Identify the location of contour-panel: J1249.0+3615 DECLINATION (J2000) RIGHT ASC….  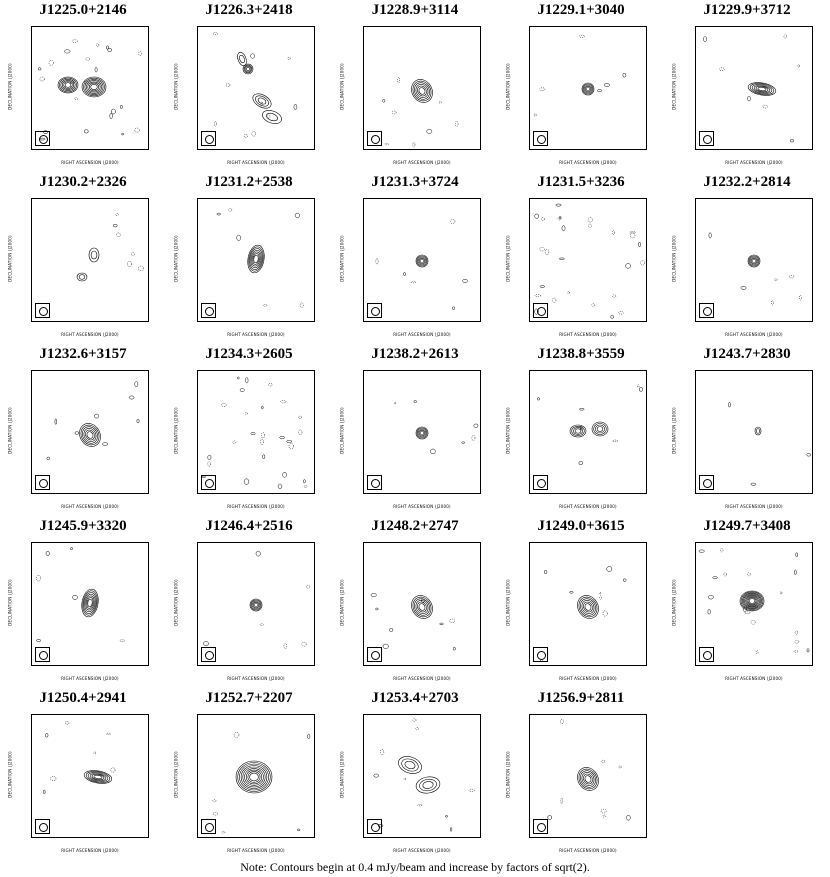
(581, 602).